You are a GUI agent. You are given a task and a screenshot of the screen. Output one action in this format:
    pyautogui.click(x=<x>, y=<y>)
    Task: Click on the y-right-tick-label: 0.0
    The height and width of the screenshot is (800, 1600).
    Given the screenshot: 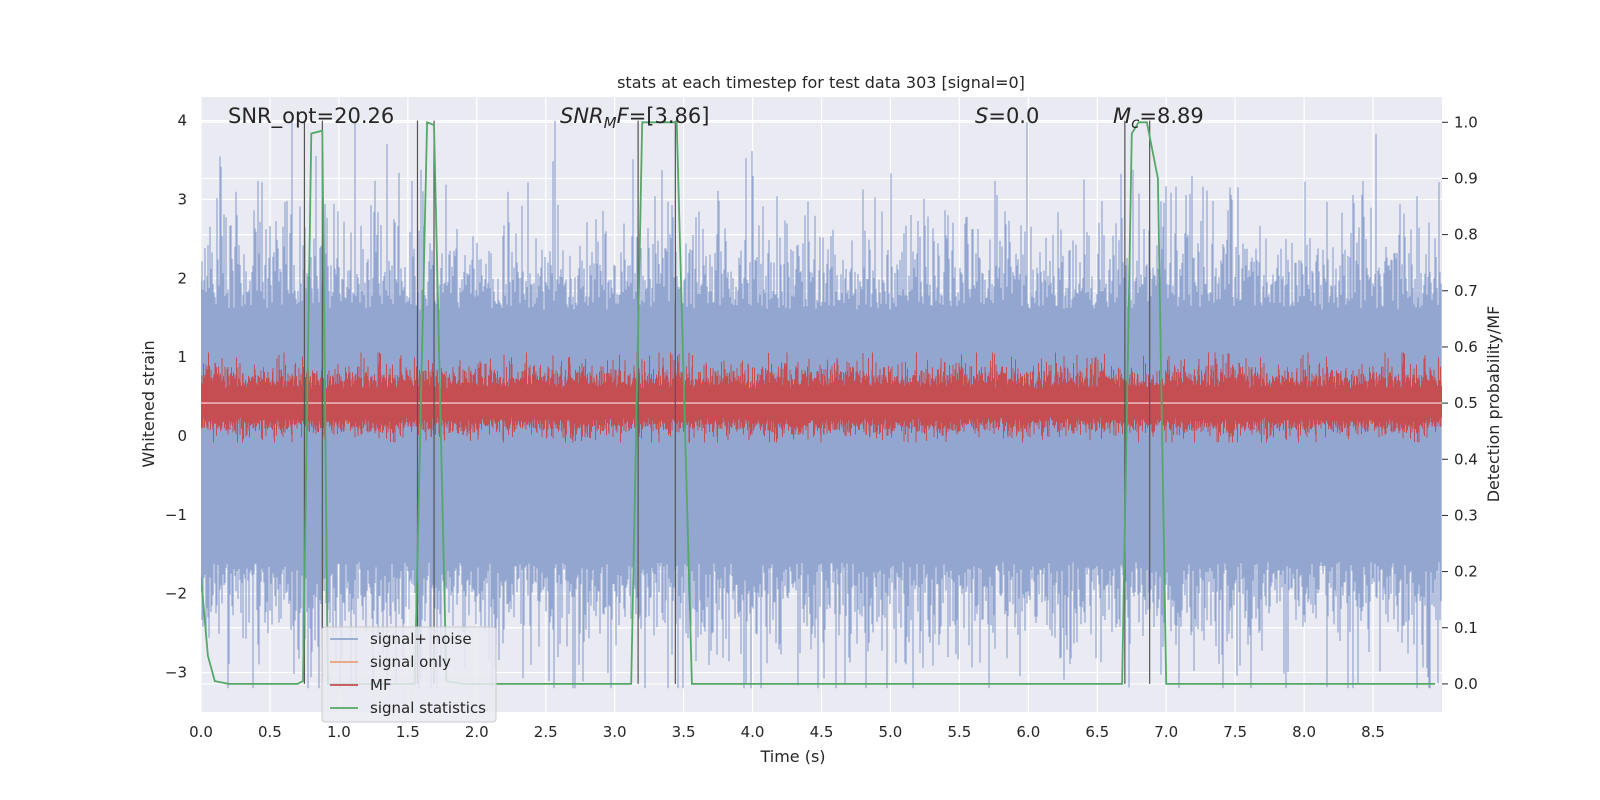 What is the action you would take?
    pyautogui.click(x=1466, y=684)
    